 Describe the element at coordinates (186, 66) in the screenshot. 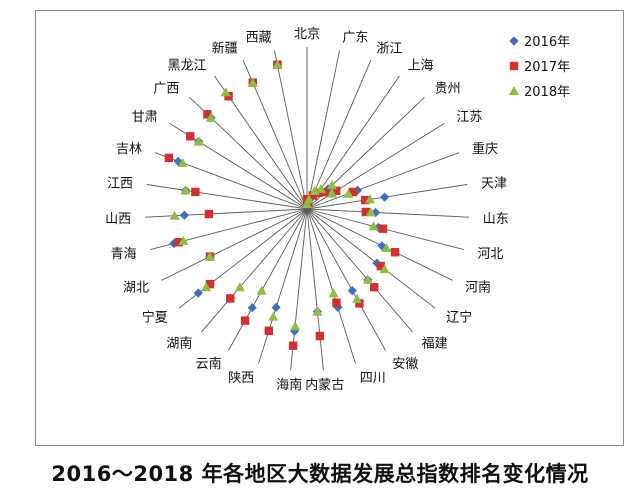

I see `category-label: 黑龙江` at that location.